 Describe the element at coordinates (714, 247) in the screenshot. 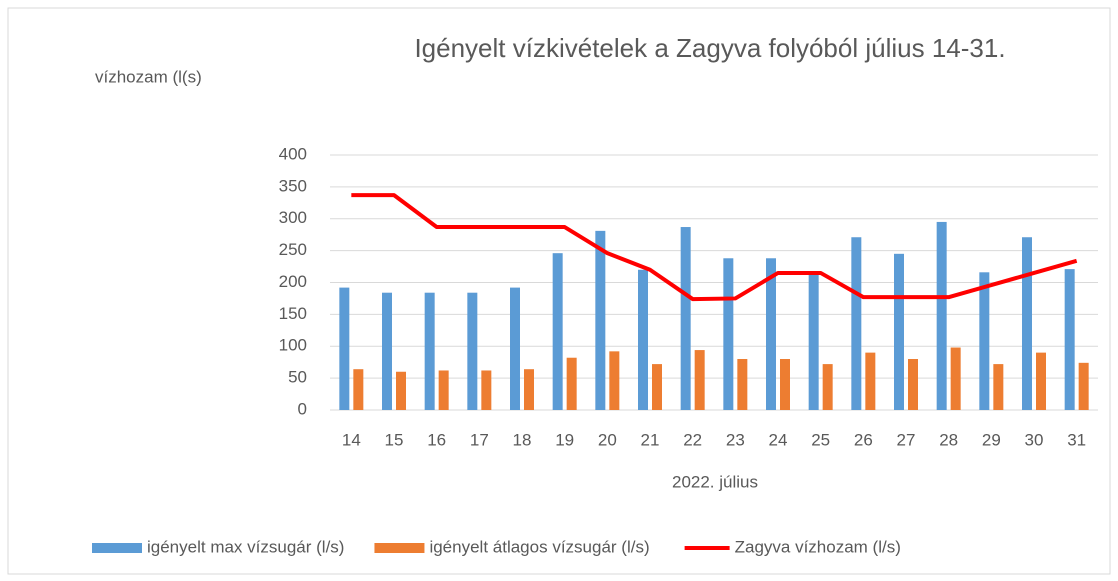

I see `line` at that location.